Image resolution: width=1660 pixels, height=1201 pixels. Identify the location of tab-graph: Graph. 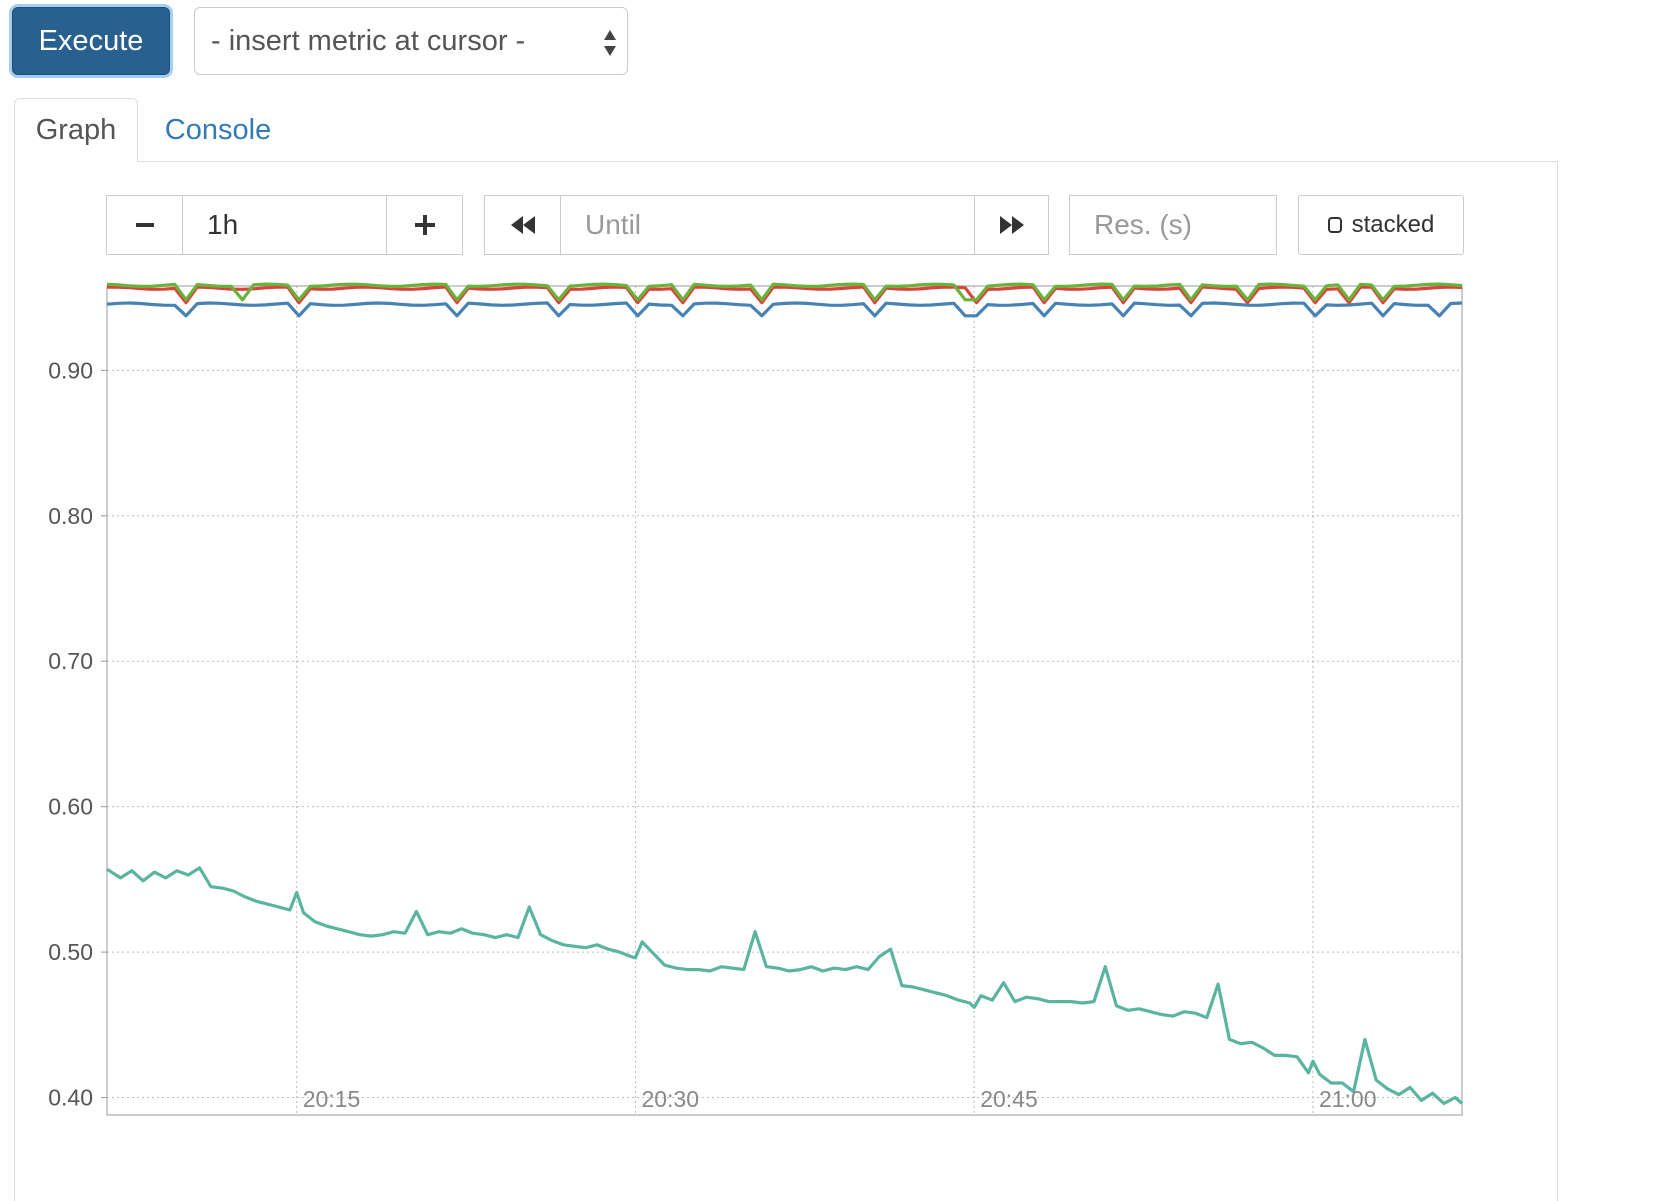
(76, 130).